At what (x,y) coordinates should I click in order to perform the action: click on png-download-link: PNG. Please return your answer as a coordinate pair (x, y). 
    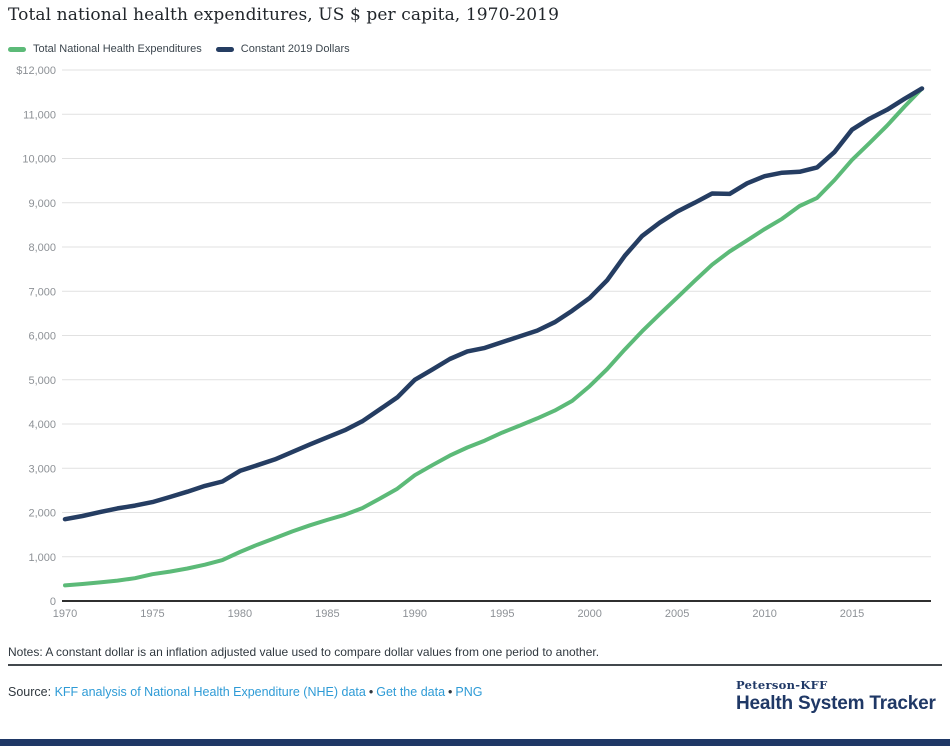
    Looking at the image, I should click on (469, 692).